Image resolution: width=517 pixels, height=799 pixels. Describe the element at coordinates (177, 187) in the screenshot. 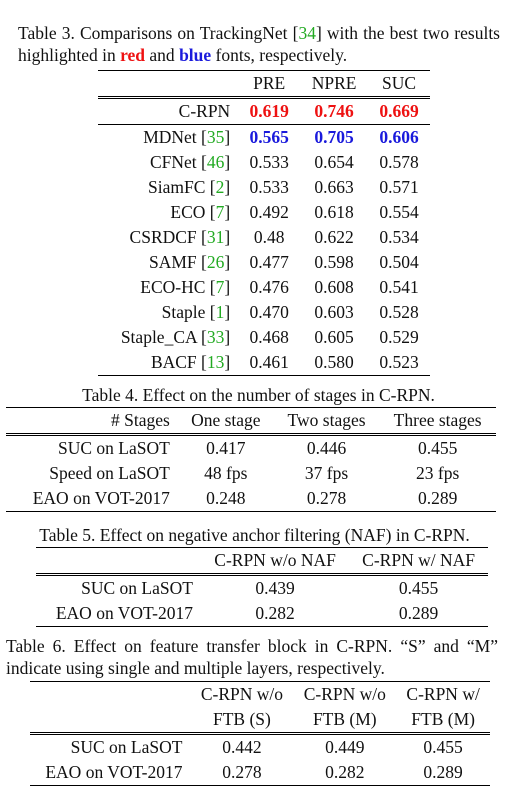

I see `tracker-name: SiamFC` at that location.